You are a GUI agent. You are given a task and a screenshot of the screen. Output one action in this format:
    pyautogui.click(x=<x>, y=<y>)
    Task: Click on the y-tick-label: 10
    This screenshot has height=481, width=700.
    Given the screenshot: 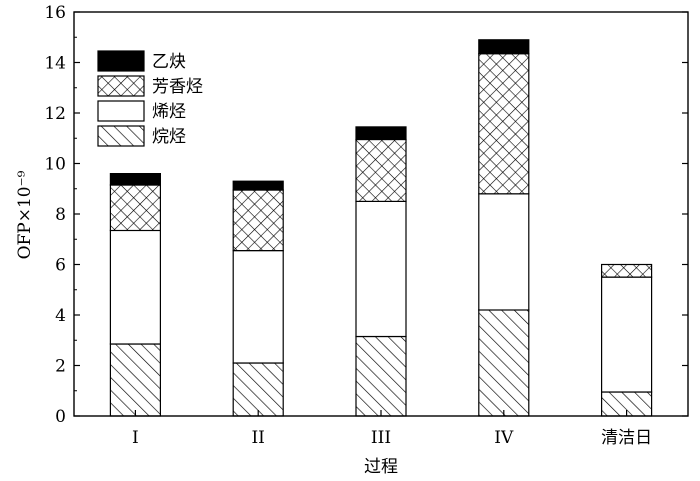 What is the action you would take?
    pyautogui.click(x=55, y=165)
    